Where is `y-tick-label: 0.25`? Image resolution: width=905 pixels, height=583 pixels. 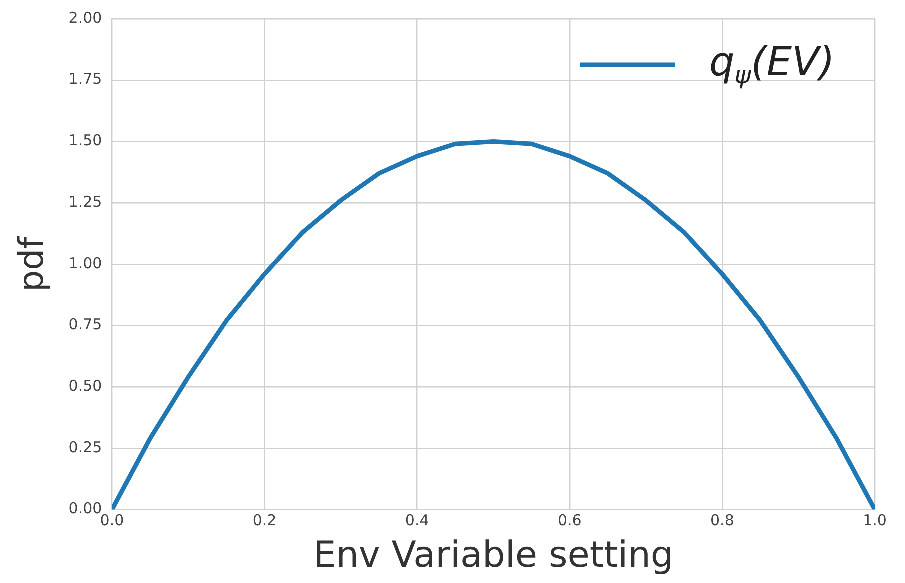
y-tick-label: 0.25 is located at coordinates (85, 447).